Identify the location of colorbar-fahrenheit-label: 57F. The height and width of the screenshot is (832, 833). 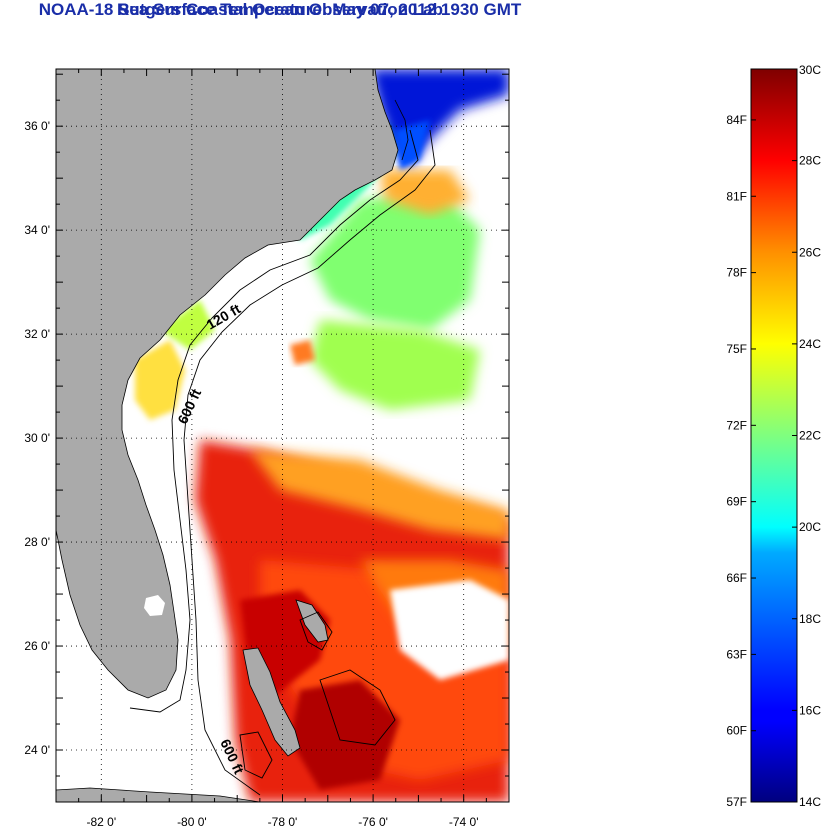
(736, 802).